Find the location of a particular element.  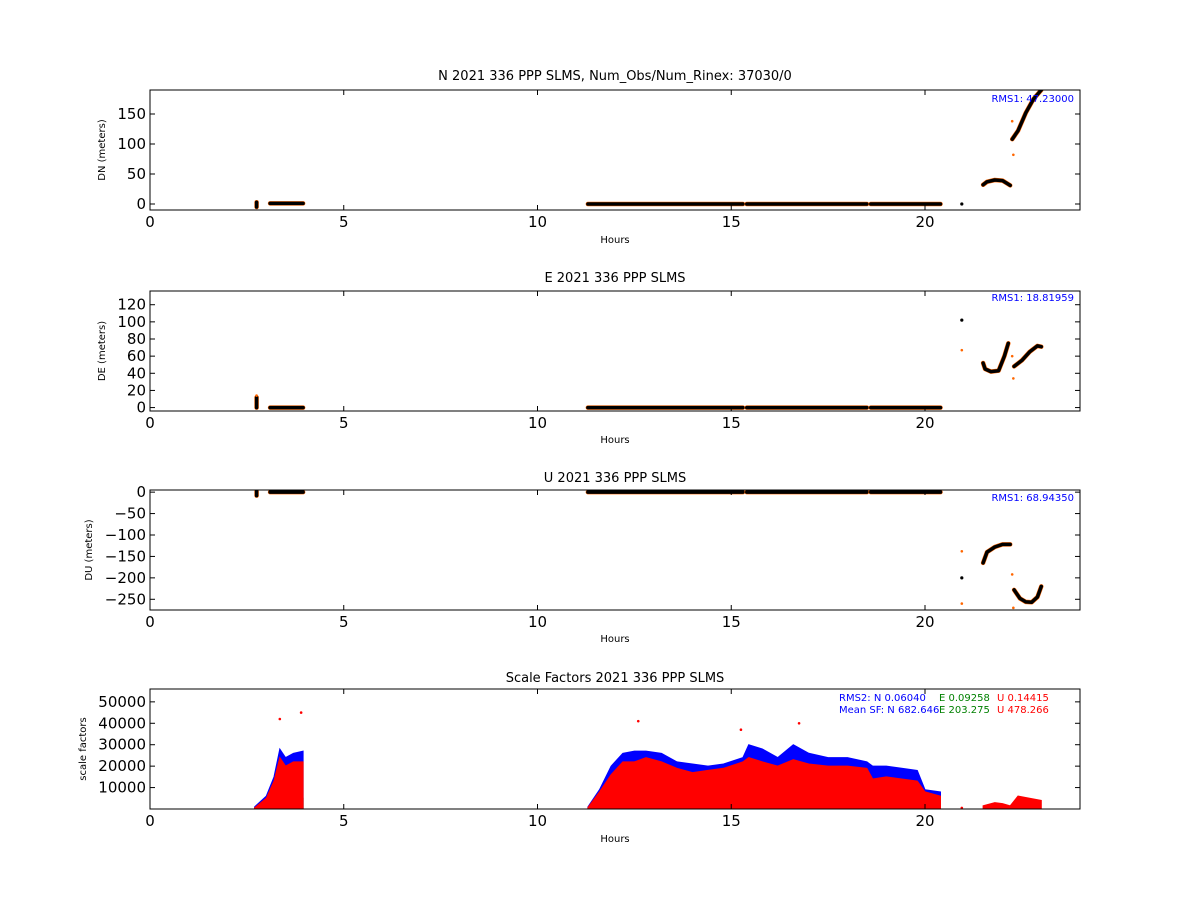

panel-sf-mean-e: E 203.275 is located at coordinates (964, 710).